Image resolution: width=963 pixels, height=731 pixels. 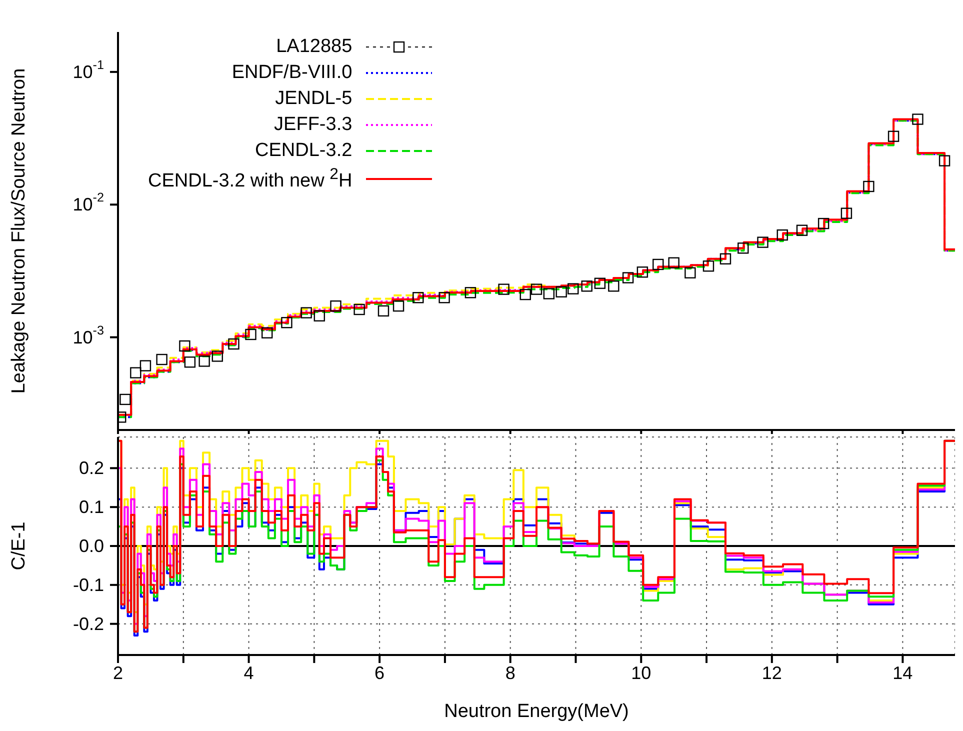 What do you see at coordinates (313, 47) in the screenshot?
I see `legend-label: LA12885` at bounding box center [313, 47].